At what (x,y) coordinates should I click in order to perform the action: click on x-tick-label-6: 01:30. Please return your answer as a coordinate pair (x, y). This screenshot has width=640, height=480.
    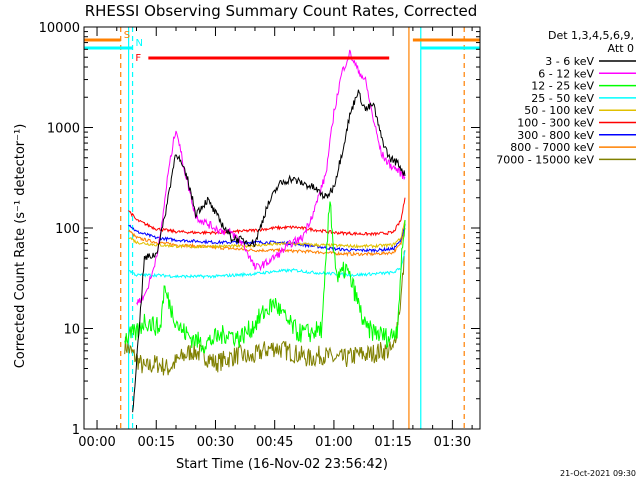
    Looking at the image, I should click on (452, 442).